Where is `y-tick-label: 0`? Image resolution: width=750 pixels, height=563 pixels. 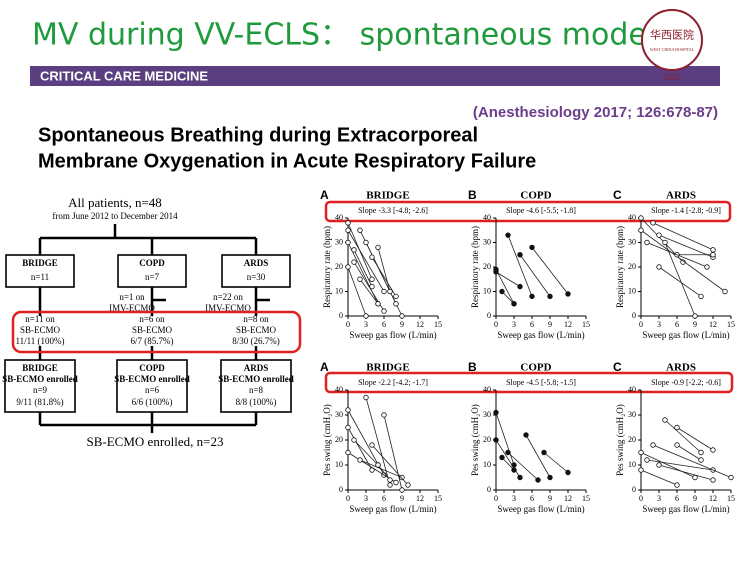
y-tick-label: 0 is located at coordinates (634, 315).